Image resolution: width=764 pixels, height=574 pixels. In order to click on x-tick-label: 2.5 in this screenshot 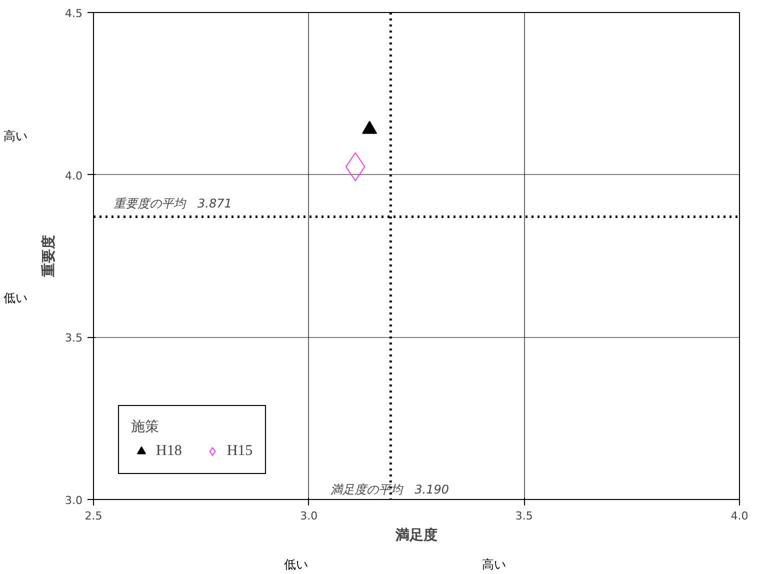, I will do `click(93, 516)`.